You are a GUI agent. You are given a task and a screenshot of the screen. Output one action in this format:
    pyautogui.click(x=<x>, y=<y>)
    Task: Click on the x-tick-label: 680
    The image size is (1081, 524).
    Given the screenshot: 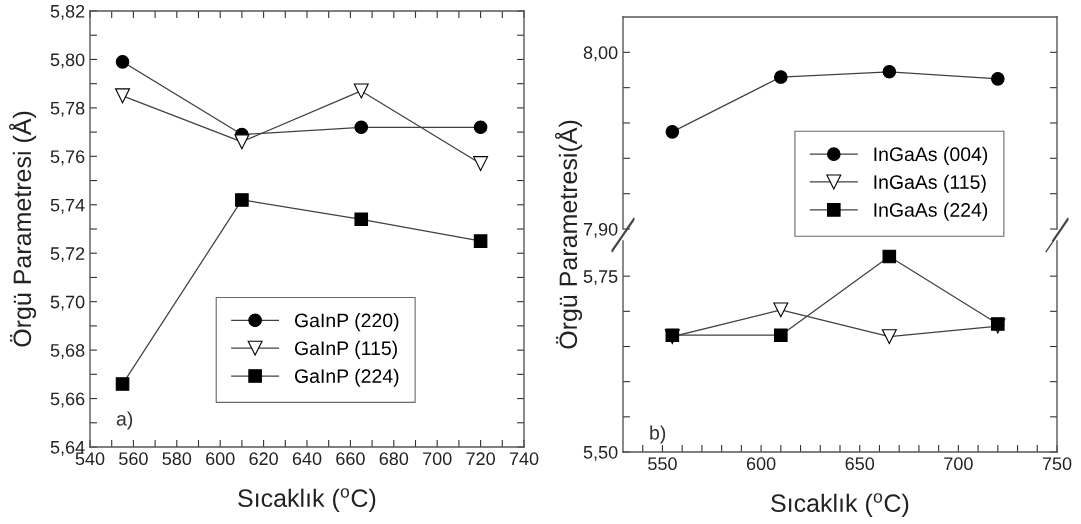 What is the action you would take?
    pyautogui.click(x=394, y=459)
    